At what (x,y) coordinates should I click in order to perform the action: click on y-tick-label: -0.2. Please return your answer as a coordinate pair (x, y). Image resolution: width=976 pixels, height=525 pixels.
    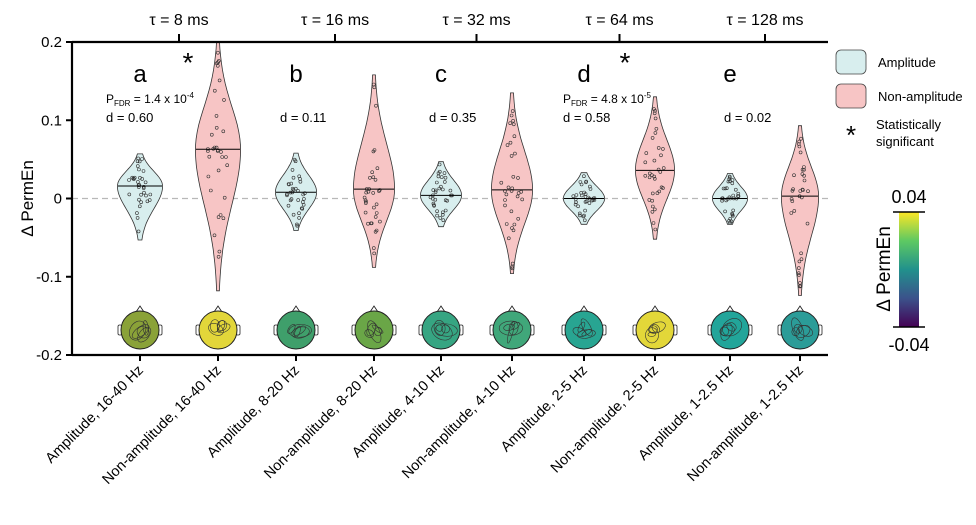
    Looking at the image, I should click on (49, 355).